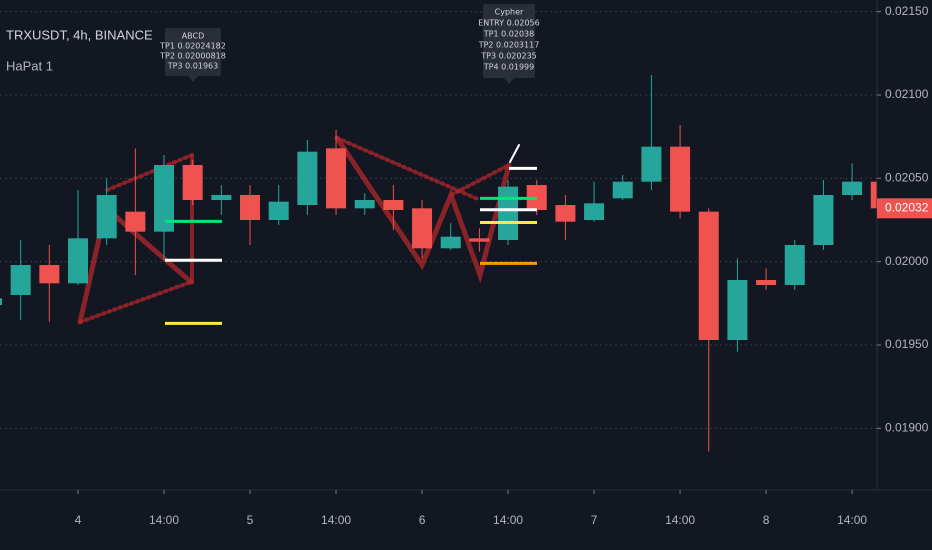 This screenshot has height=550, width=932. Describe the element at coordinates (509, 45) in the screenshot. I see `annotation-text: TP2 0.0203117` at that location.